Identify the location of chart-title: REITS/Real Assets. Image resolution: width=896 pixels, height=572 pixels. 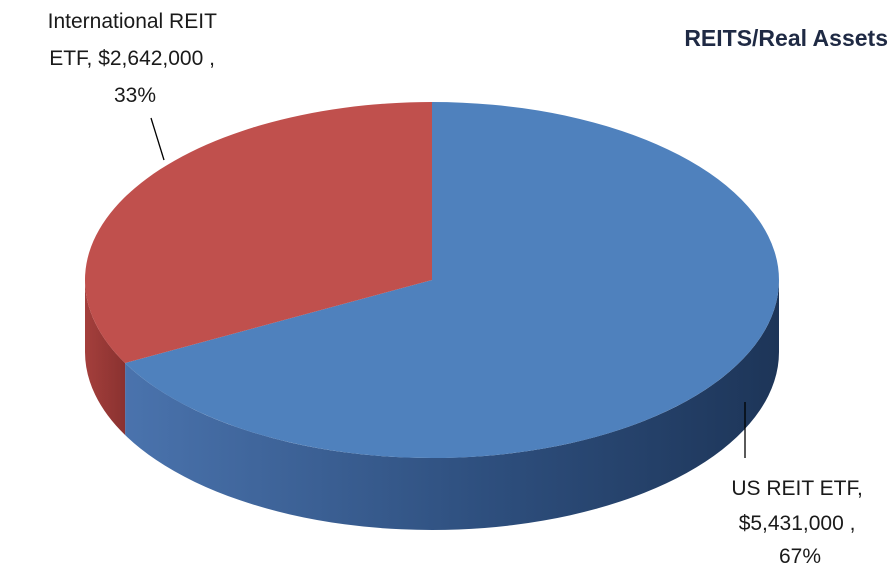
(786, 38).